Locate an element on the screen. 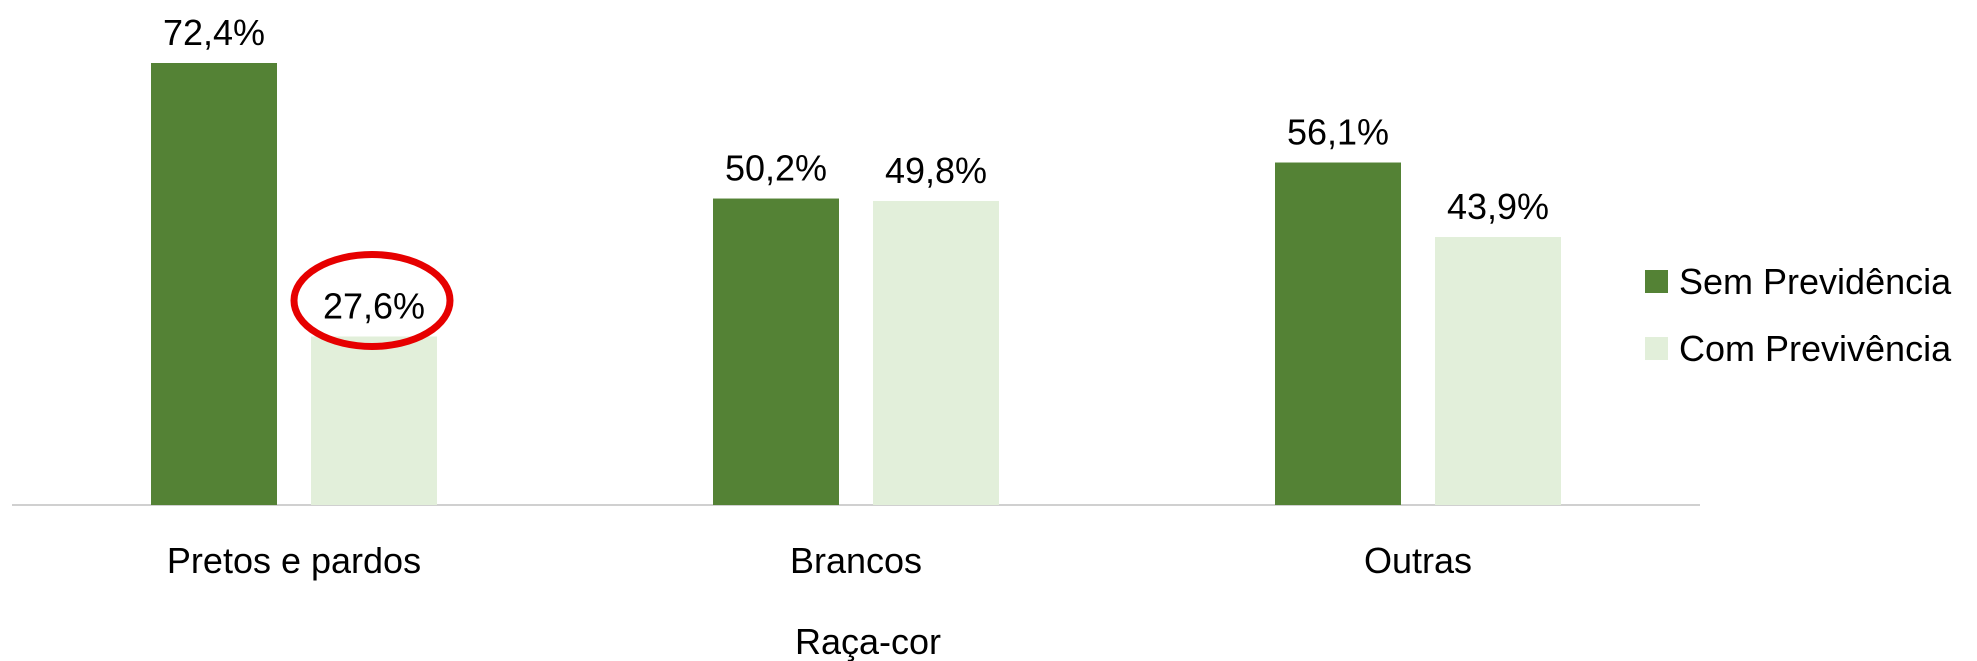 The width and height of the screenshot is (1977, 661). data-label-com-previvencia-pretos-e-pardos: 27,6% is located at coordinates (374, 306).